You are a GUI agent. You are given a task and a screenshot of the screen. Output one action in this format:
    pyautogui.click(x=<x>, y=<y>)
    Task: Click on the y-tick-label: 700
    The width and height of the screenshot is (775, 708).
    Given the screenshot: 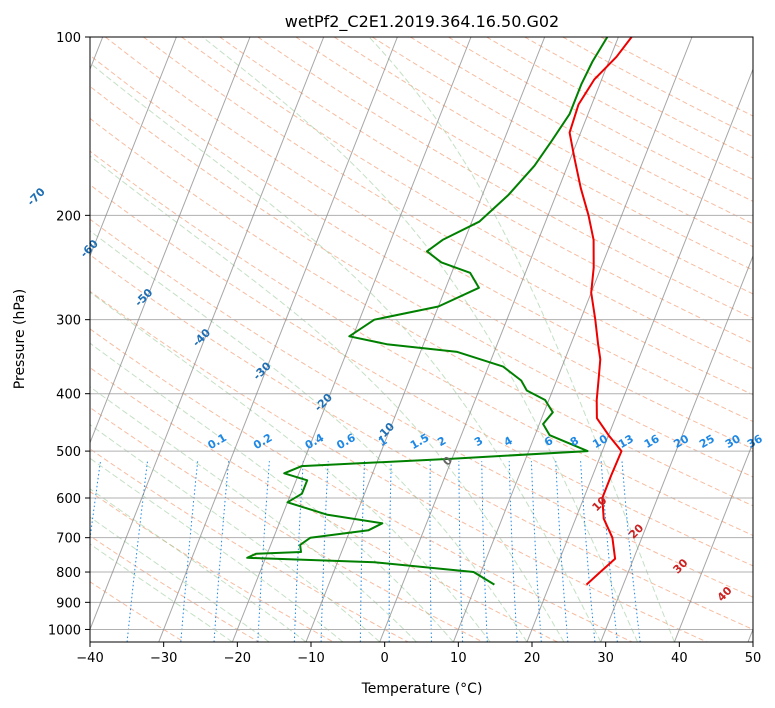 What is the action you would take?
    pyautogui.click(x=68, y=539)
    